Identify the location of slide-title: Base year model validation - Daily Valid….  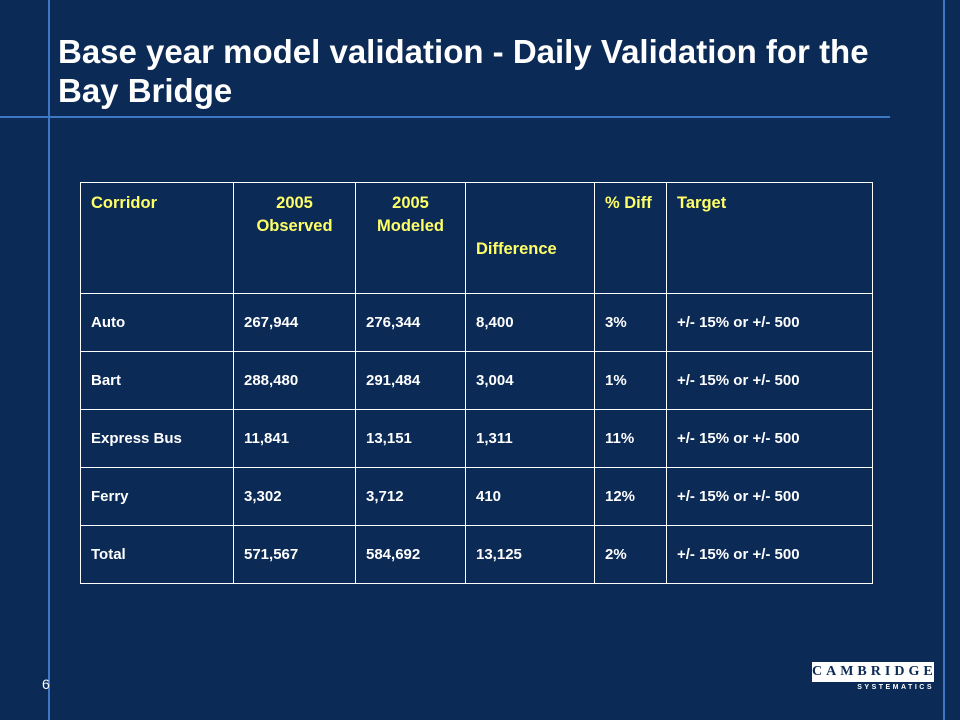
(463, 71).